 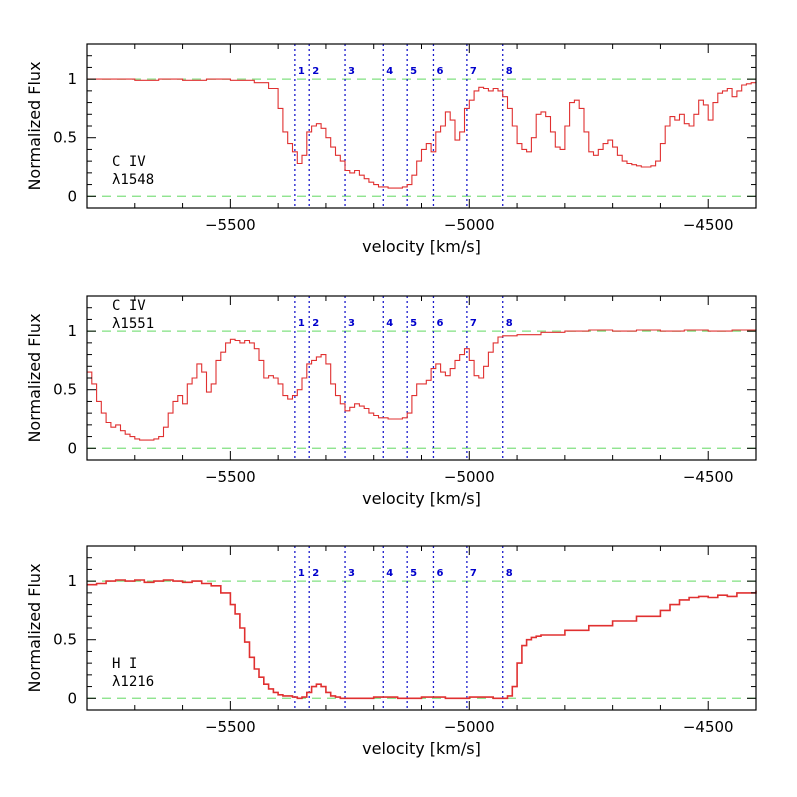 I want to click on transition-label: λ1548, so click(x=133, y=180).